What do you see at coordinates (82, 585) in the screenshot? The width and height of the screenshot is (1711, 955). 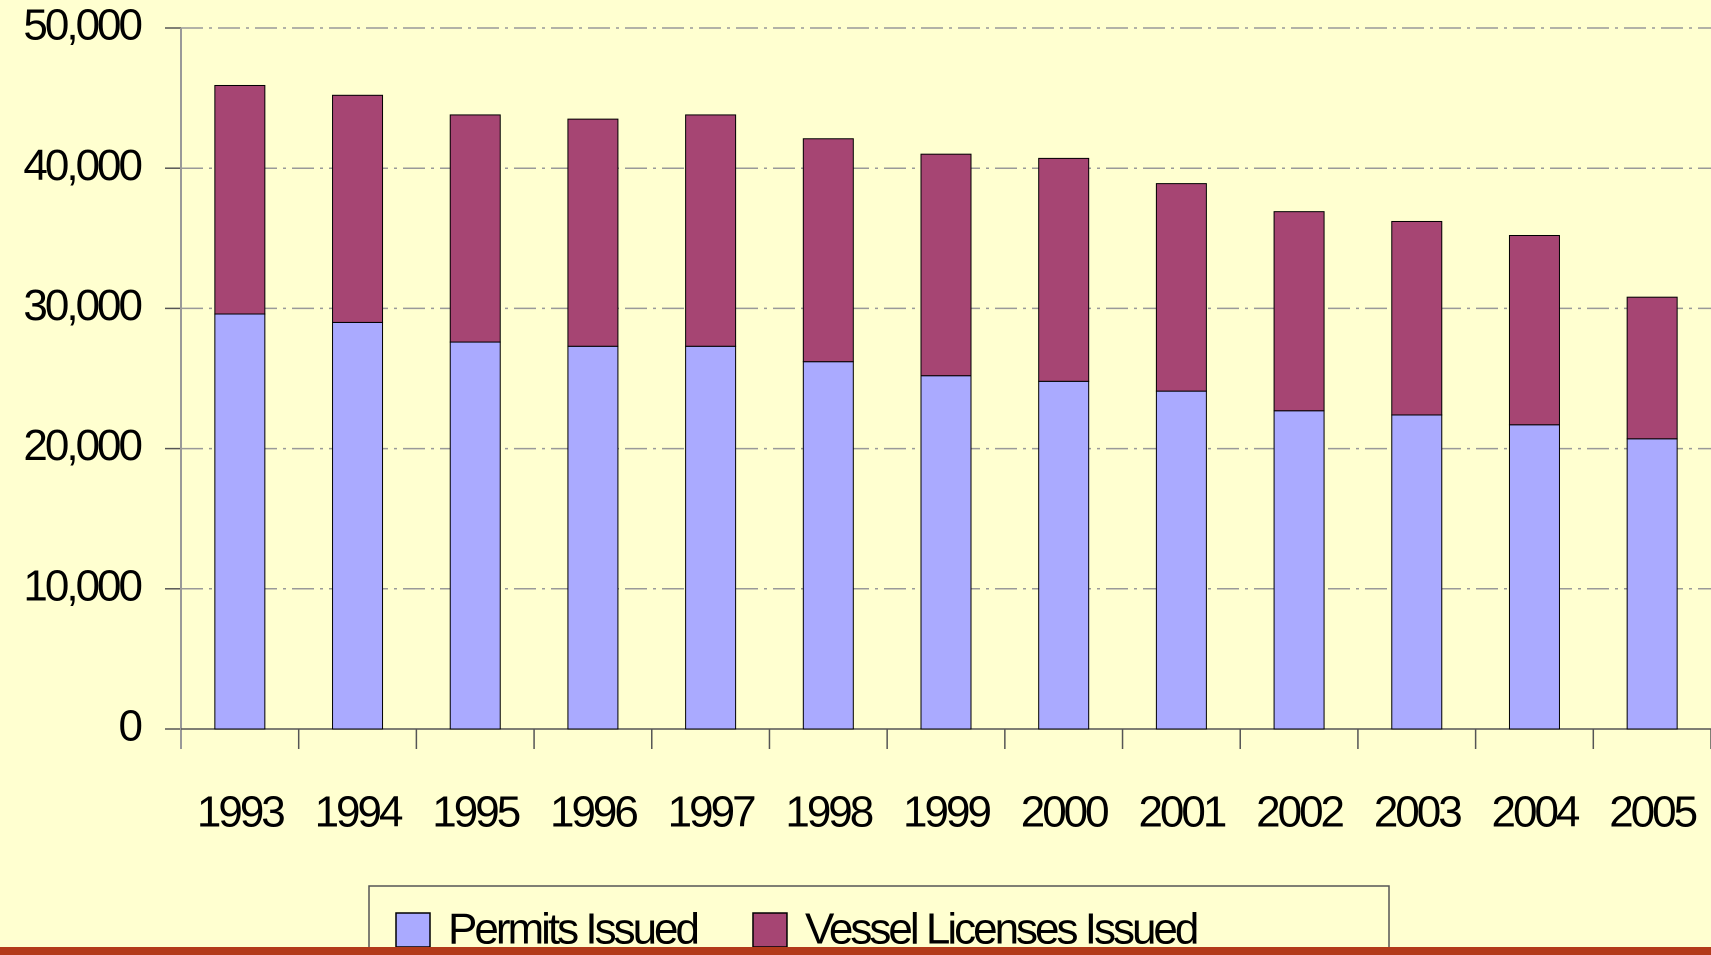 I see `y-tick-label: 10,000` at bounding box center [82, 585].